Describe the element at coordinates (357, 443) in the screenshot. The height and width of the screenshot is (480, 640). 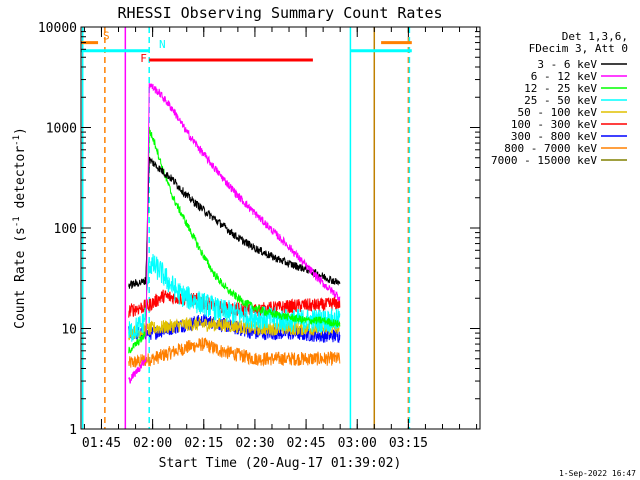
I see `x-tick-label: 03:00` at that location.